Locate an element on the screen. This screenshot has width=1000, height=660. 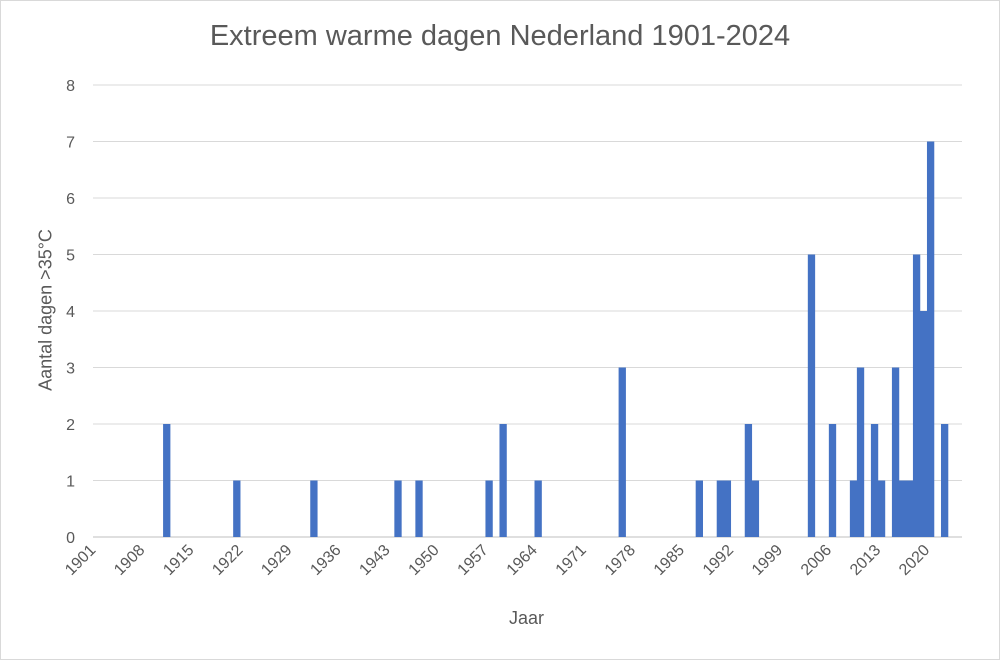
x-tick-label: 1964 is located at coordinates (522, 560).